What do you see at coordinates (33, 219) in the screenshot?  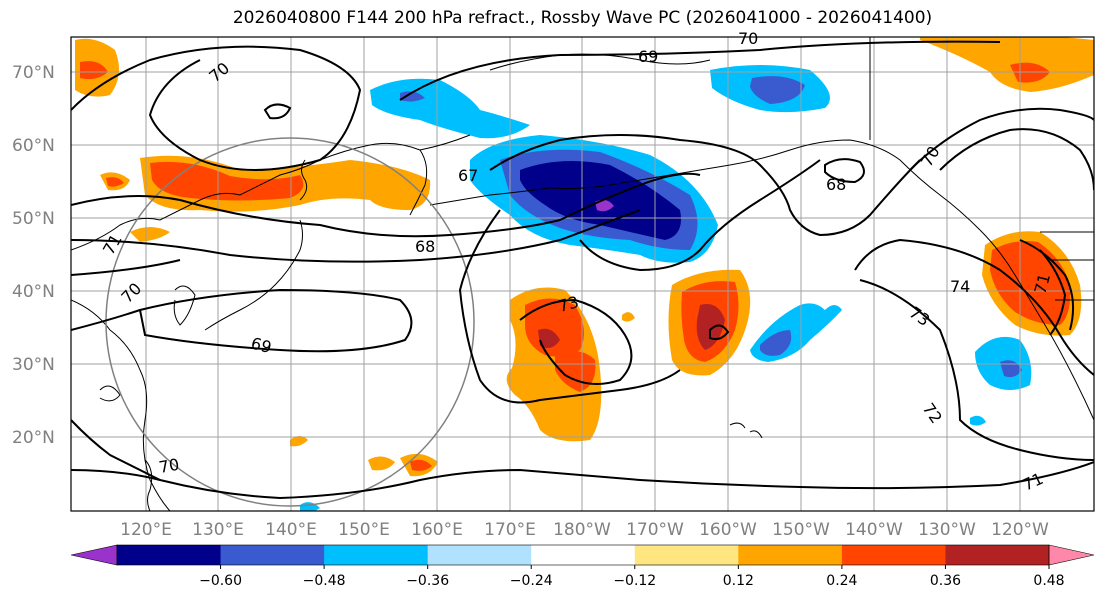 I see `lat-label-50n: 50°N` at bounding box center [33, 219].